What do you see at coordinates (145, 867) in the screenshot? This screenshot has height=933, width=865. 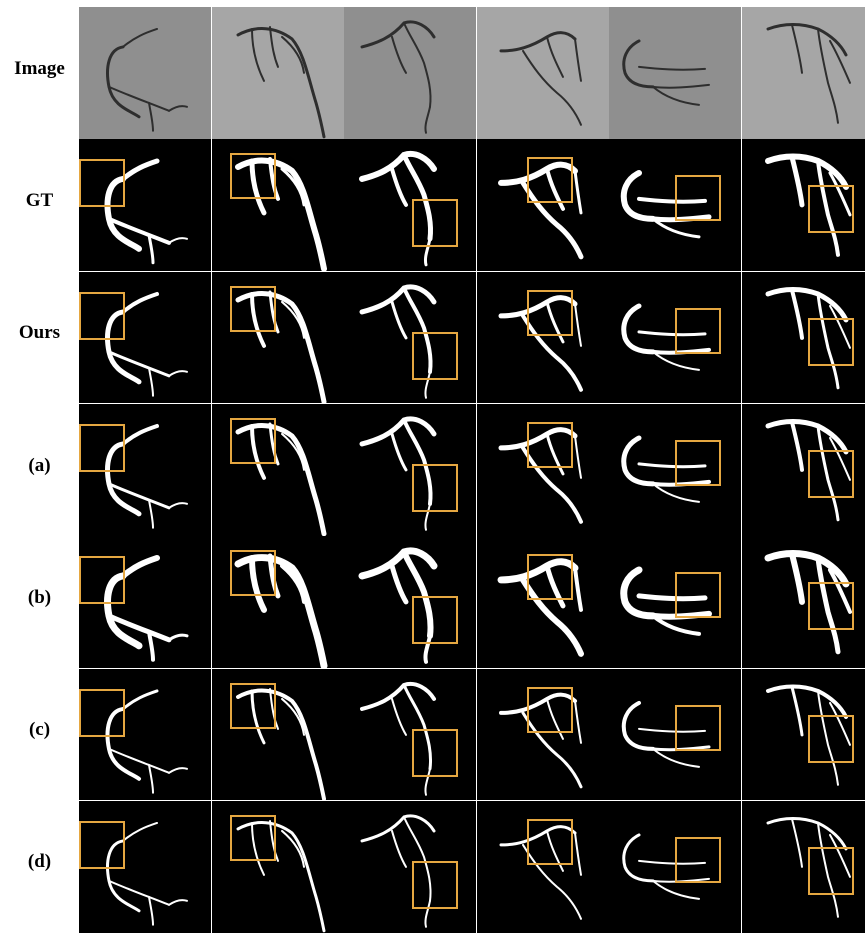 I see `segmentation-tile-d-a` at bounding box center [145, 867].